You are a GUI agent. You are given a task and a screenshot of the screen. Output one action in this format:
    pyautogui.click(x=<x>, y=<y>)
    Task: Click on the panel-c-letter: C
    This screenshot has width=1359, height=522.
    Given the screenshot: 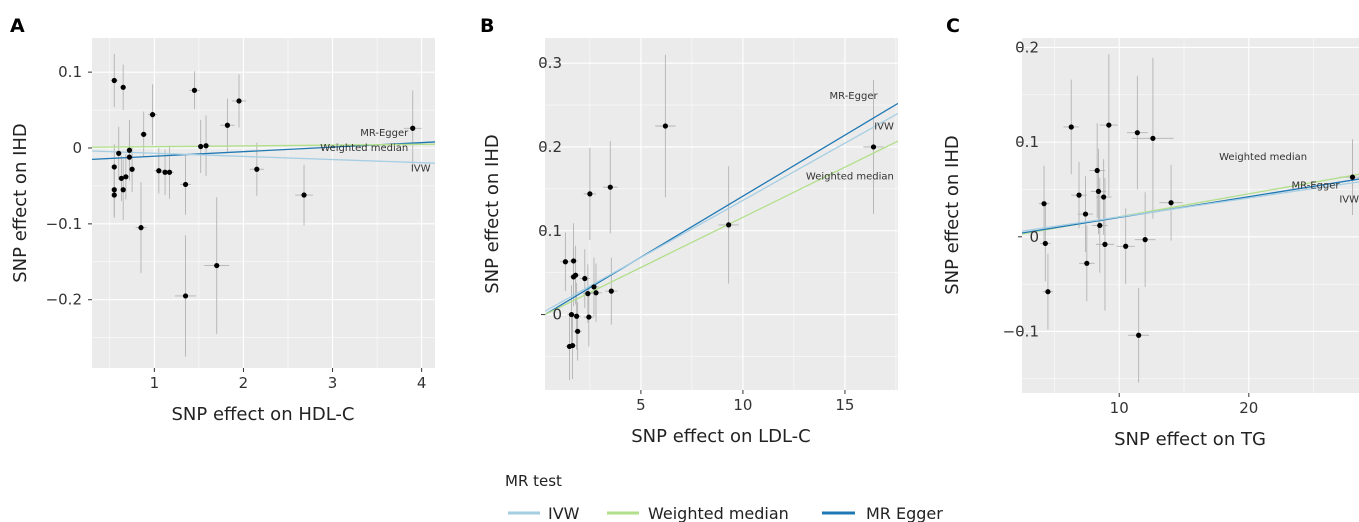 What is the action you would take?
    pyautogui.click(x=953, y=26)
    